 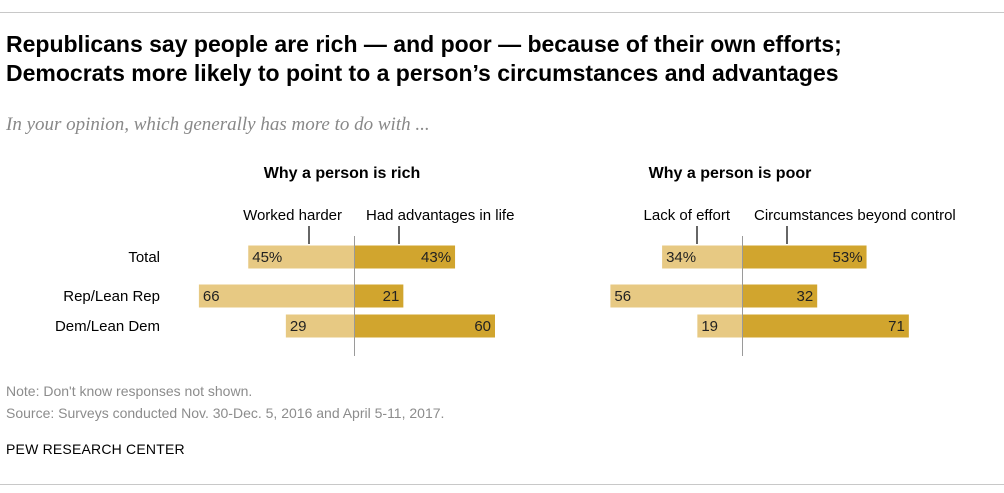 I want to click on value-label-rich-left: 66, so click(x=211, y=296).